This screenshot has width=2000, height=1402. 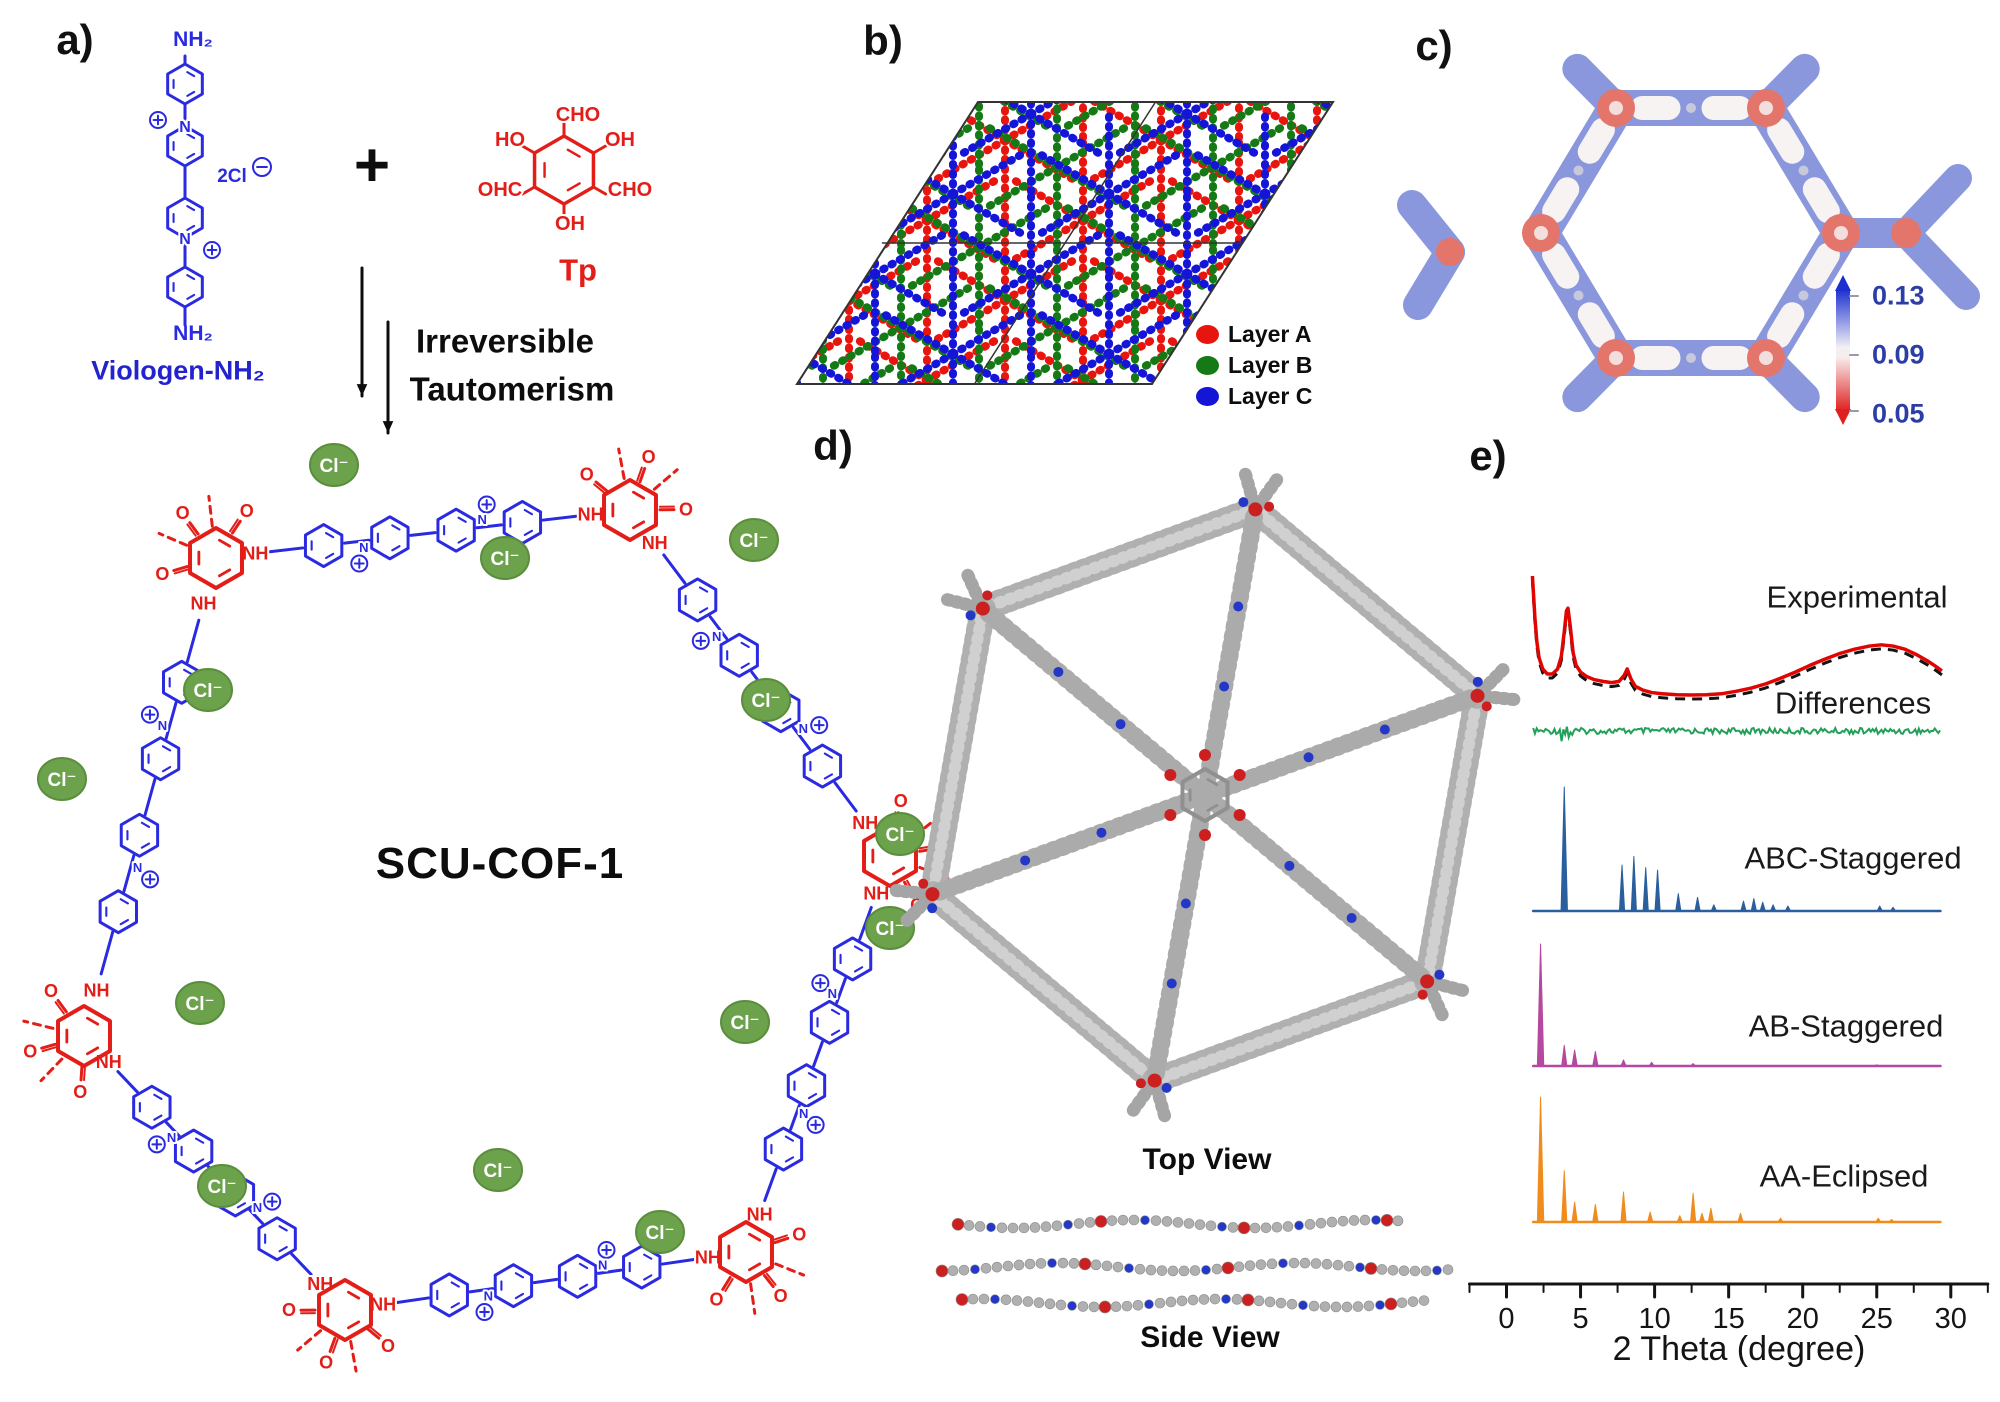 I want to click on layer-stacking-diagram, so click(x=1065, y=243).